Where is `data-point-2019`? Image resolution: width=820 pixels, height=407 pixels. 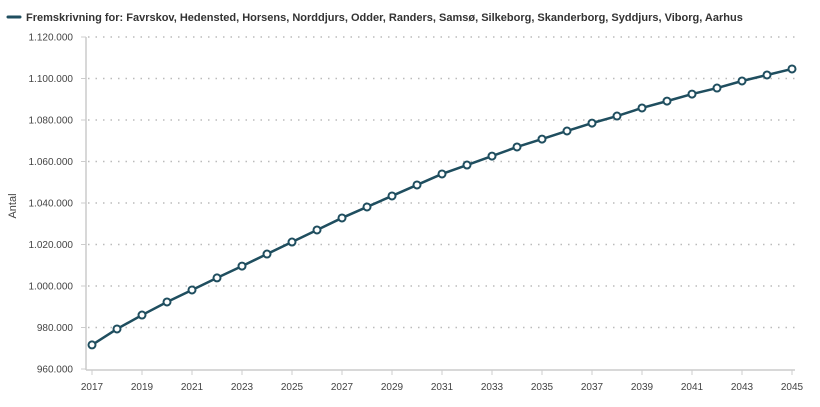
data-point-2019 is located at coordinates (142, 315).